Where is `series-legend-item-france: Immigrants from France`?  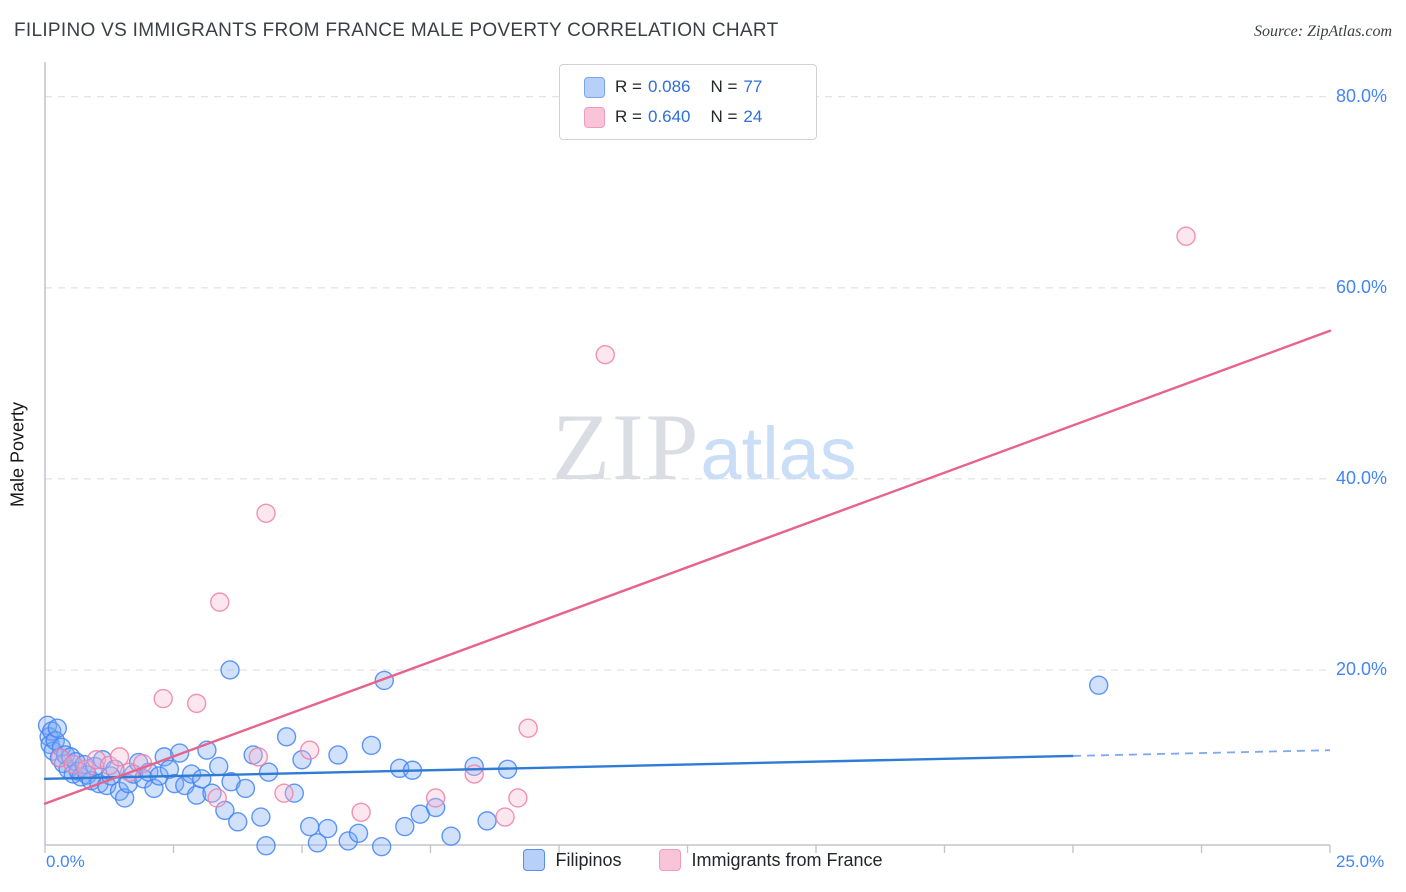 series-legend-item-france: Immigrants from France is located at coordinates (771, 860).